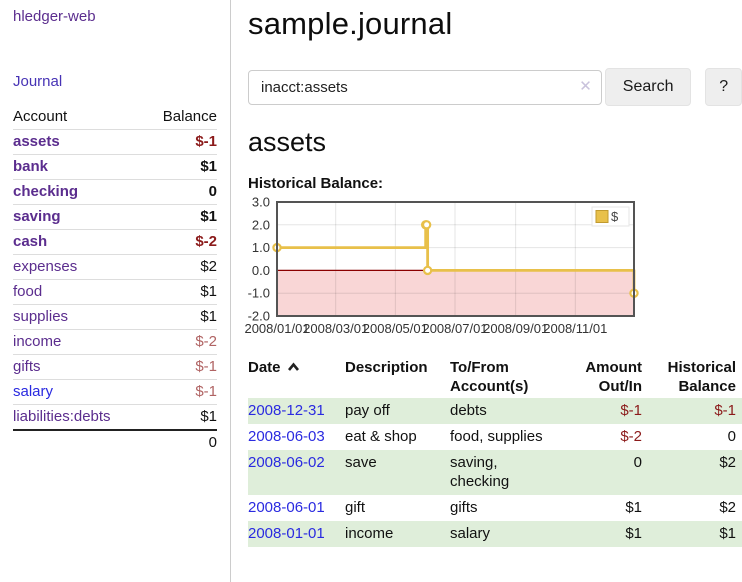  What do you see at coordinates (62, 416) in the screenshot?
I see `account-link: liabilities:debts` at bounding box center [62, 416].